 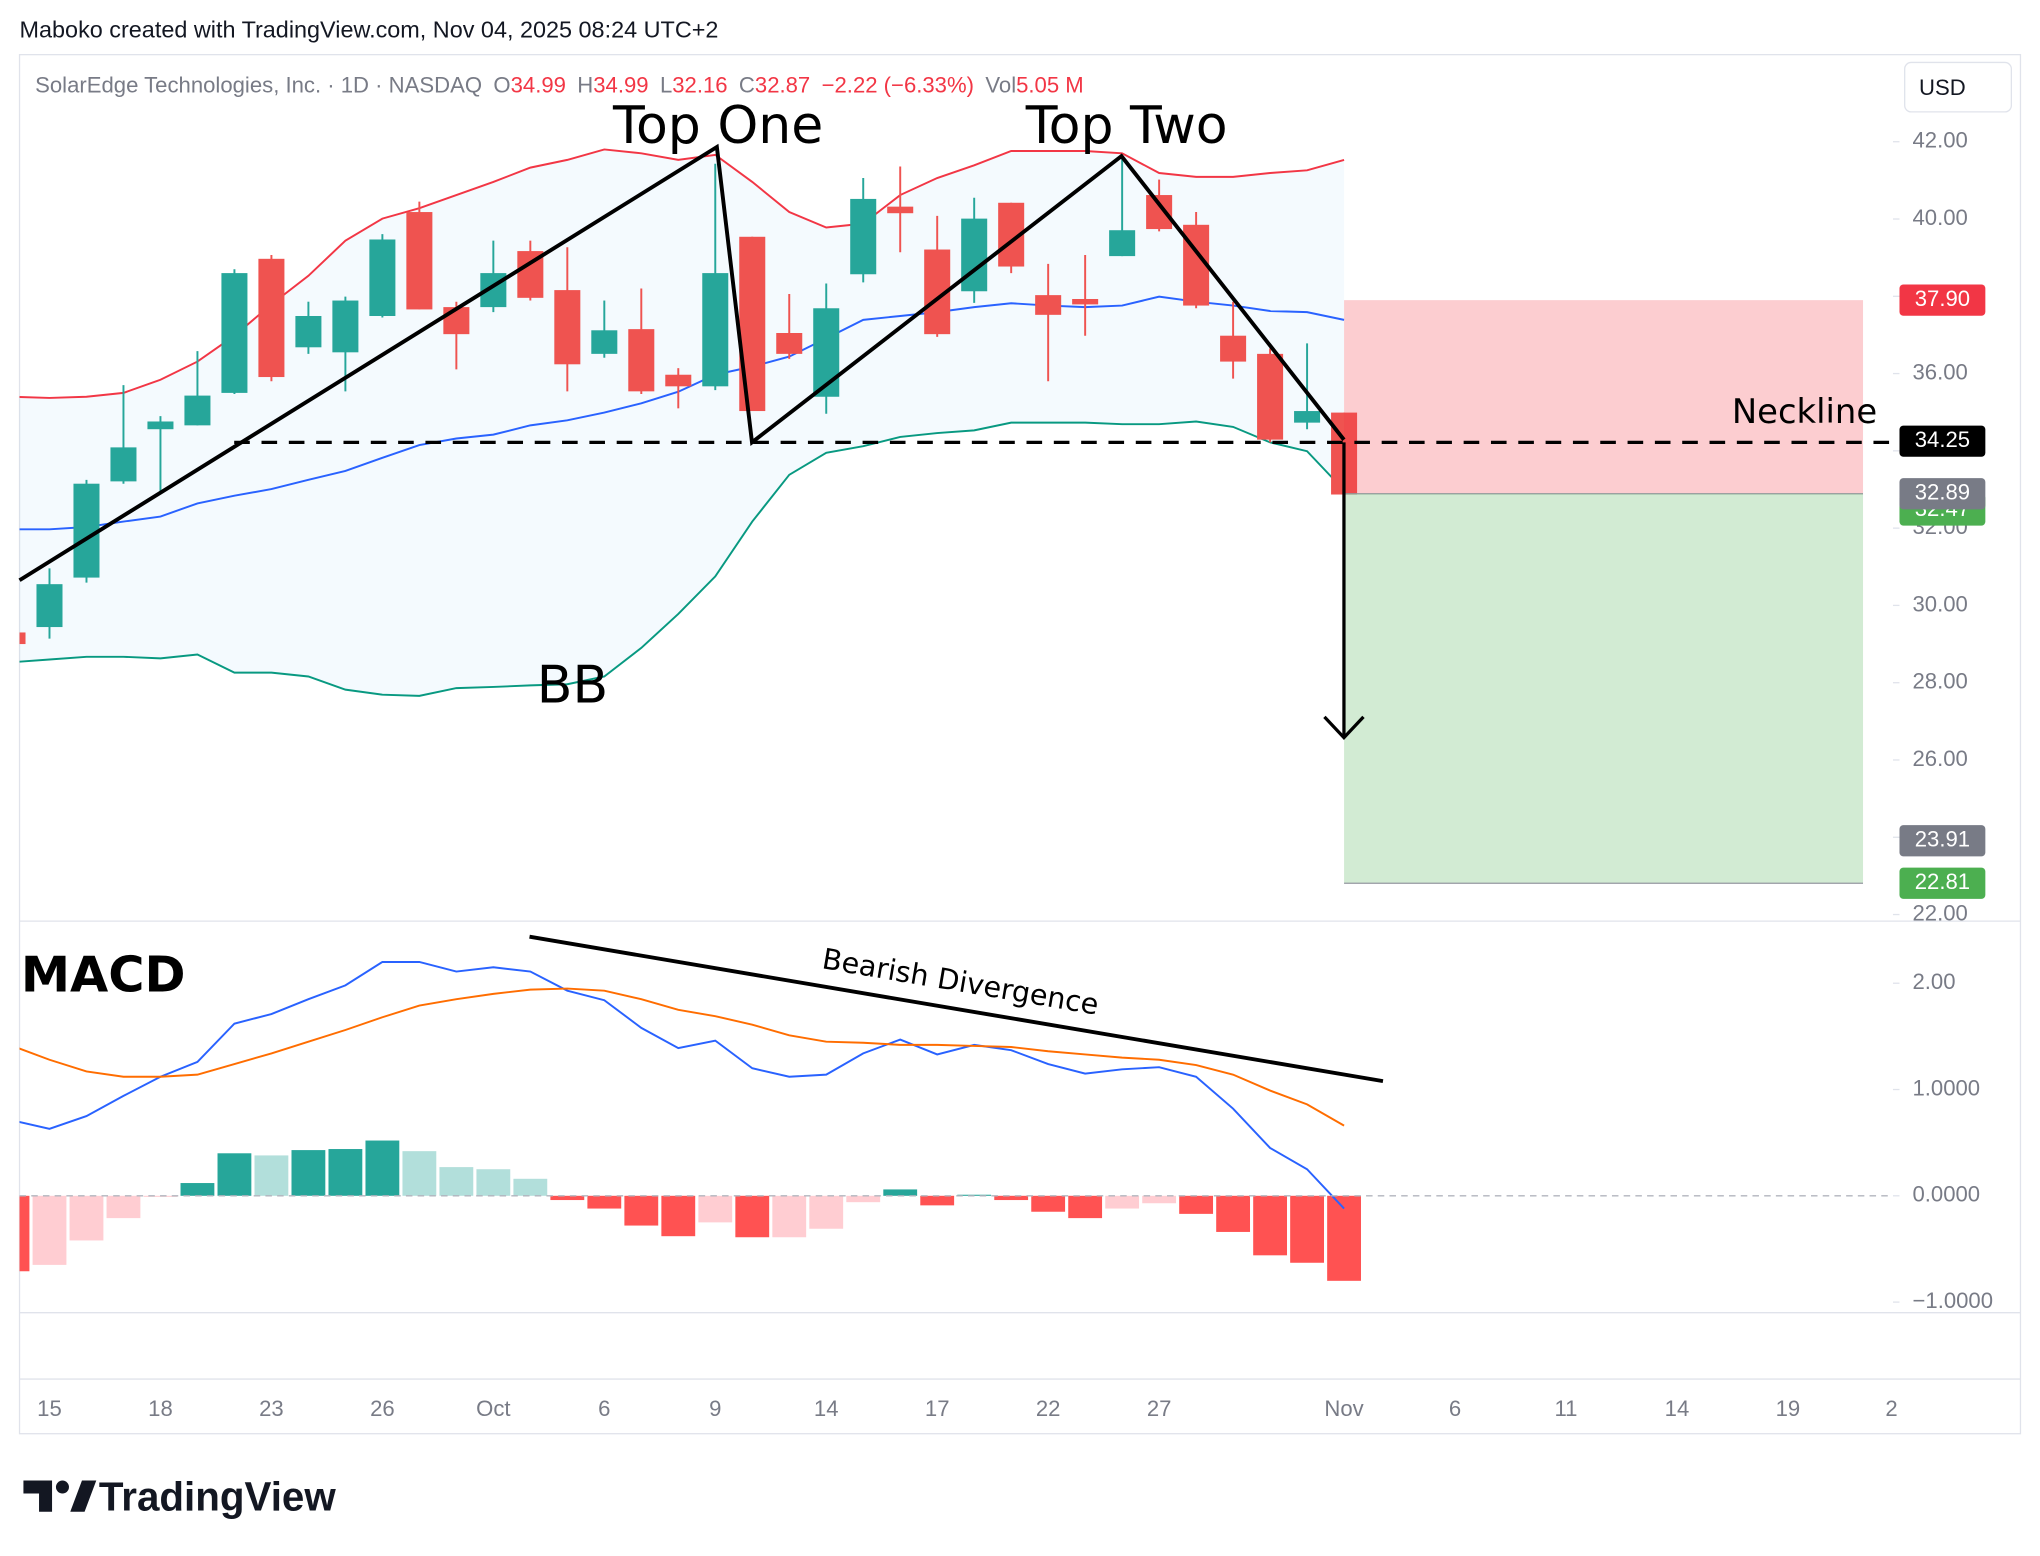 What do you see at coordinates (1946, 1194) in the screenshot?
I see `y-tick-label: 0.0000` at bounding box center [1946, 1194].